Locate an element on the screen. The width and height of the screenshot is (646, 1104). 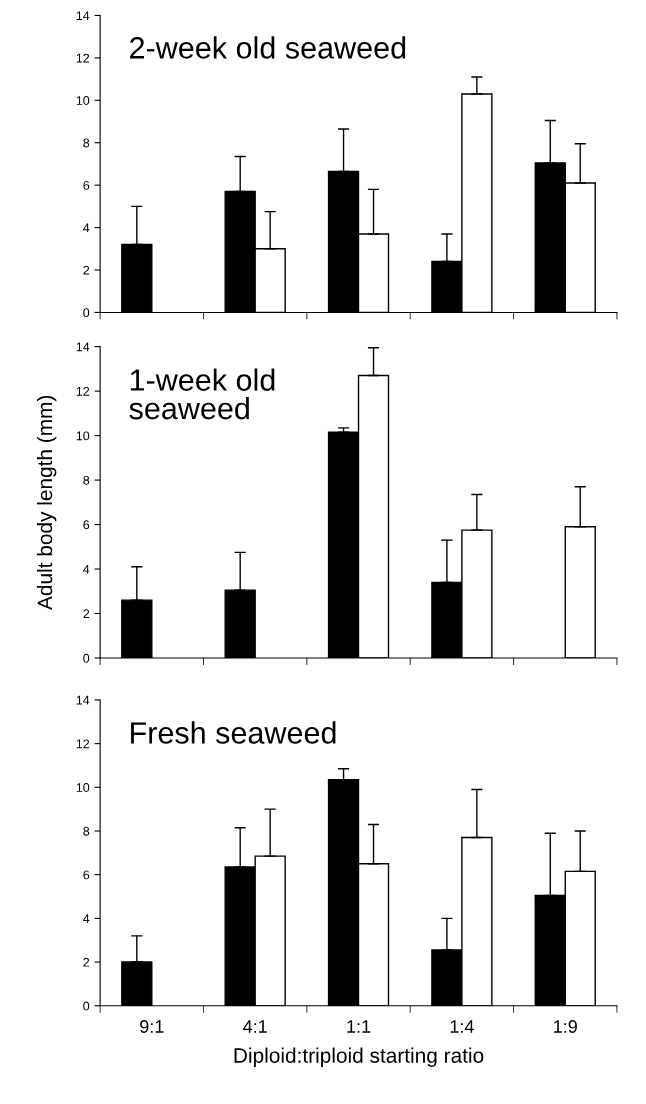
x-tick-label: 1:4 is located at coordinates (462, 1026).